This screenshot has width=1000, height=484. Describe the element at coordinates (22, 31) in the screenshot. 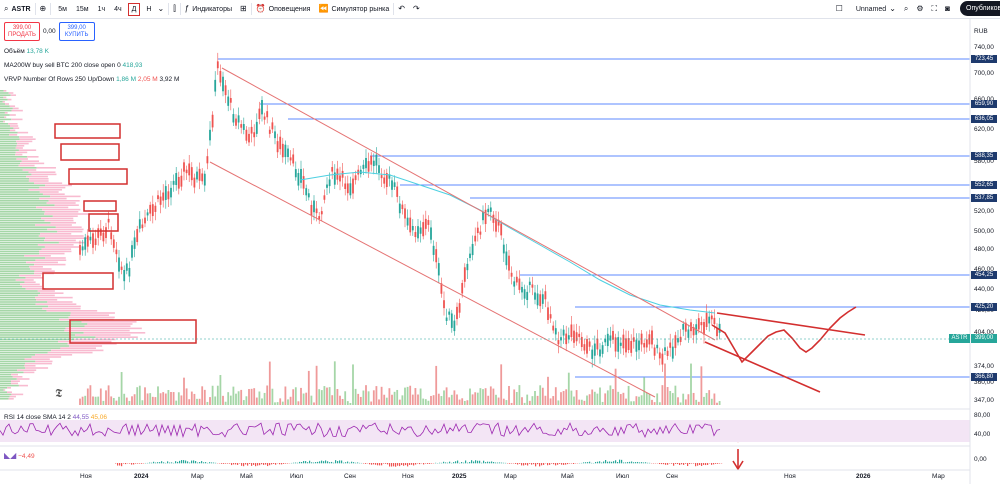

I see `sell-button: 399,00 ПРОДАТЬ` at that location.